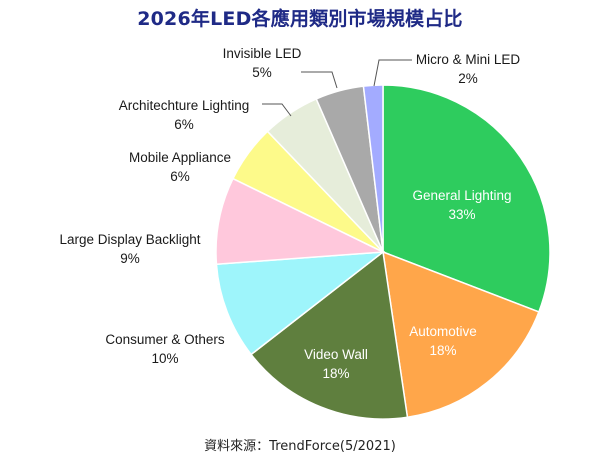 The image size is (600, 456). I want to click on pie-slice-large-display-backlight, so click(300, 221).